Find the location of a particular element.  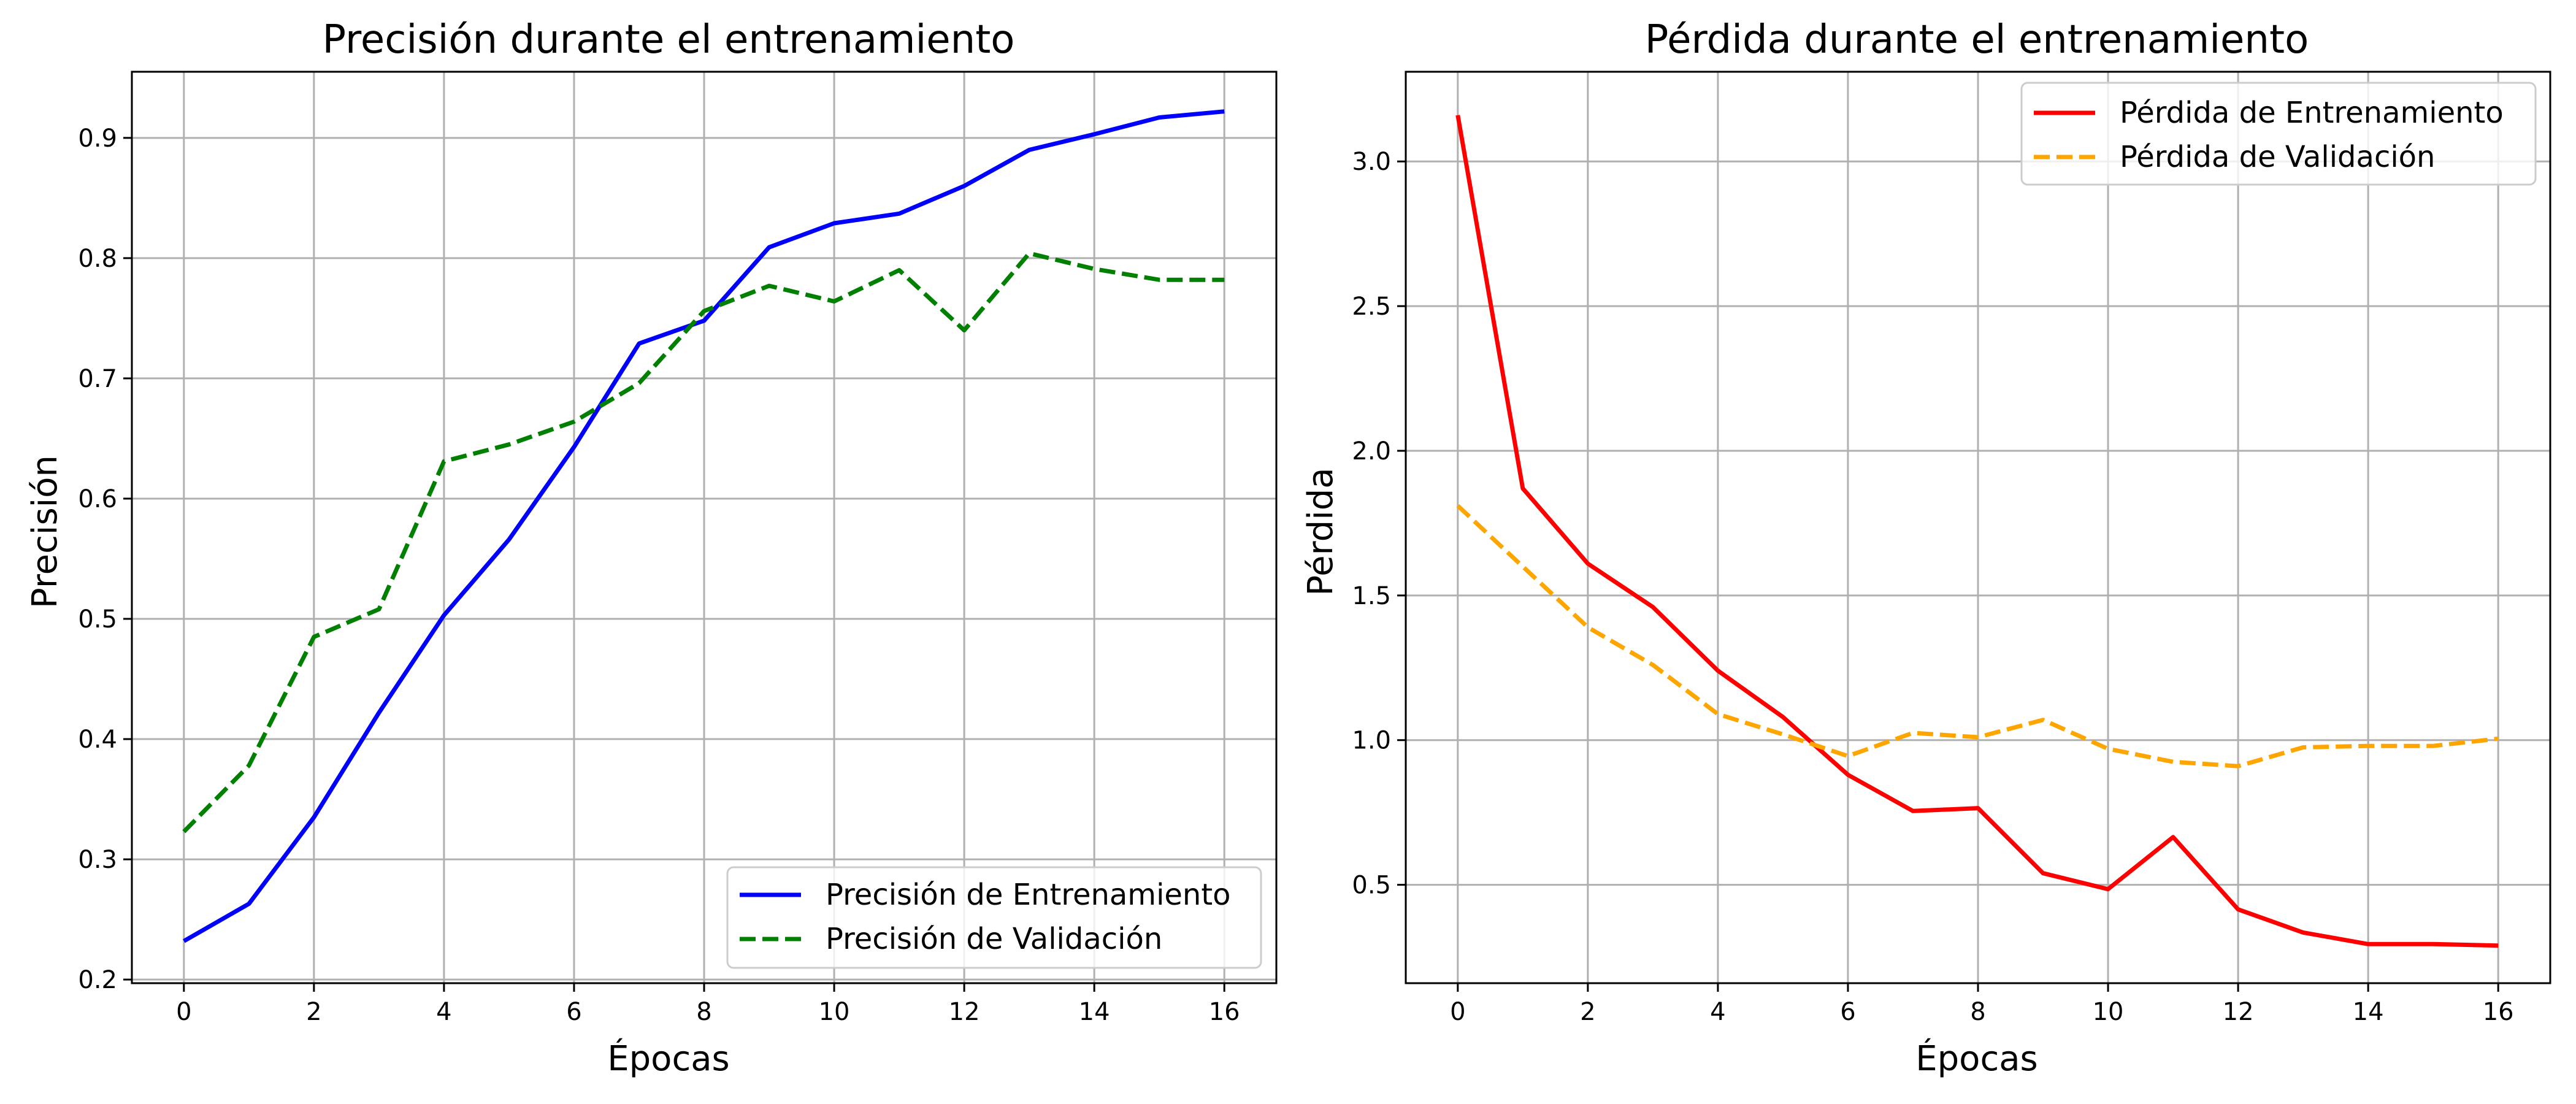

chart-title: Precisión durante el entrenamiento is located at coordinates (669, 40).